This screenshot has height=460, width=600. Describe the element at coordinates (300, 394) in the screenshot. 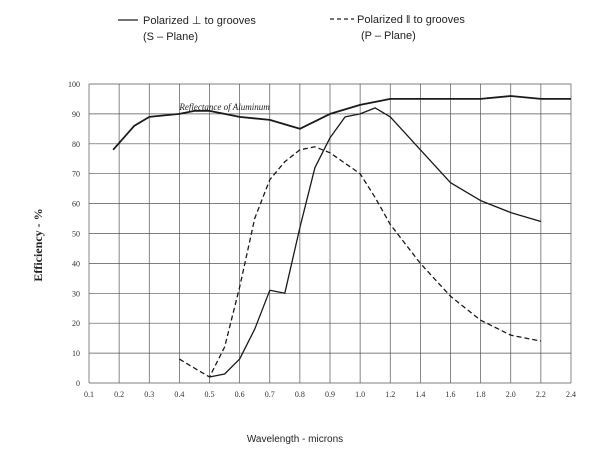

I see `x-tick-label-7: 0.8` at that location.